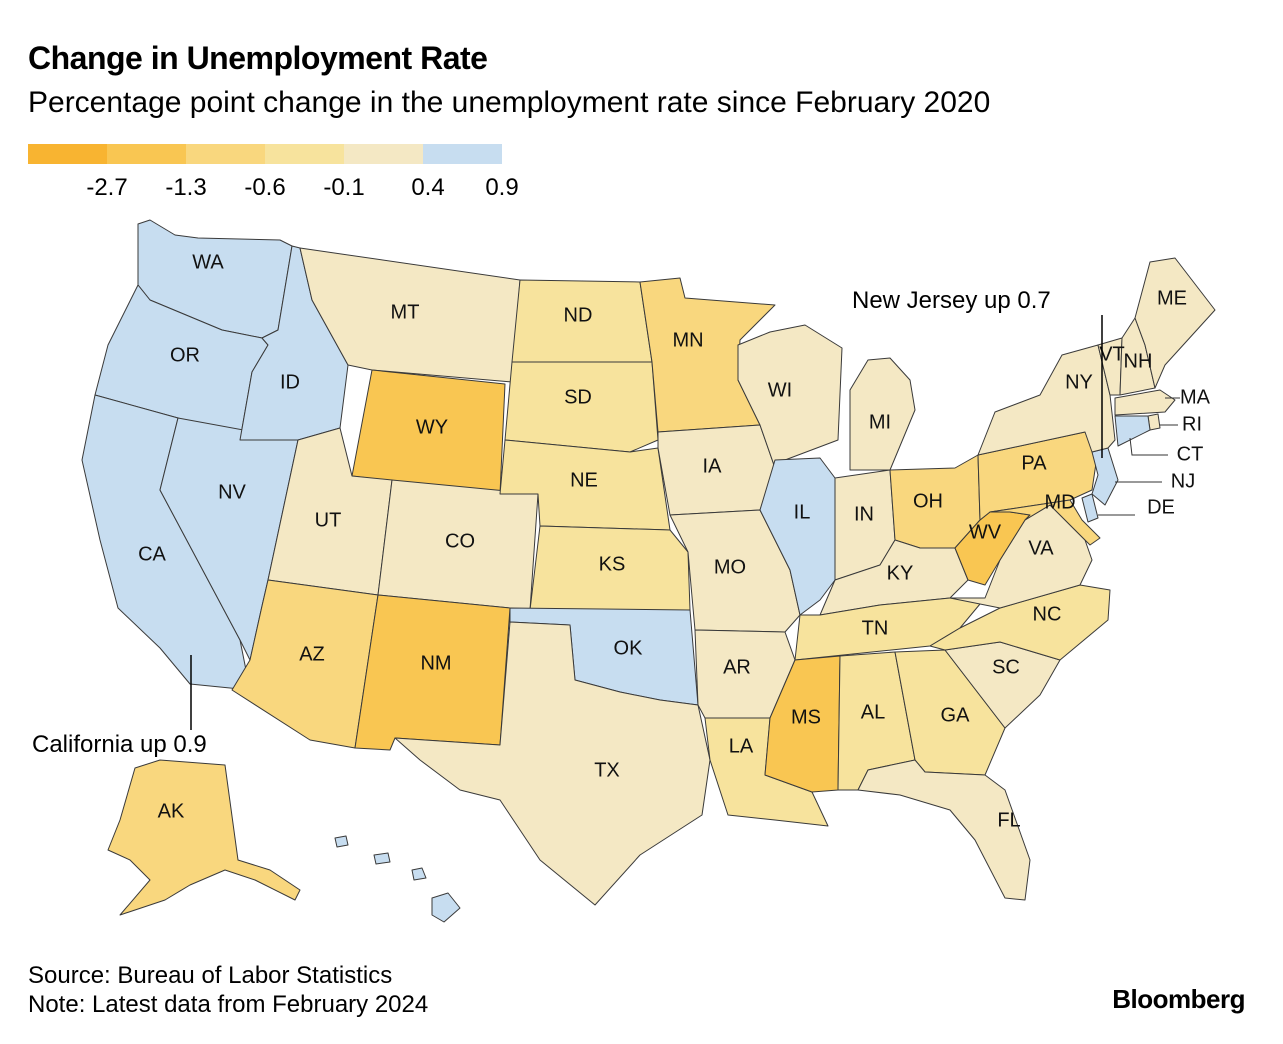 The height and width of the screenshot is (1044, 1283). I want to click on state-TX, so click(552, 763).